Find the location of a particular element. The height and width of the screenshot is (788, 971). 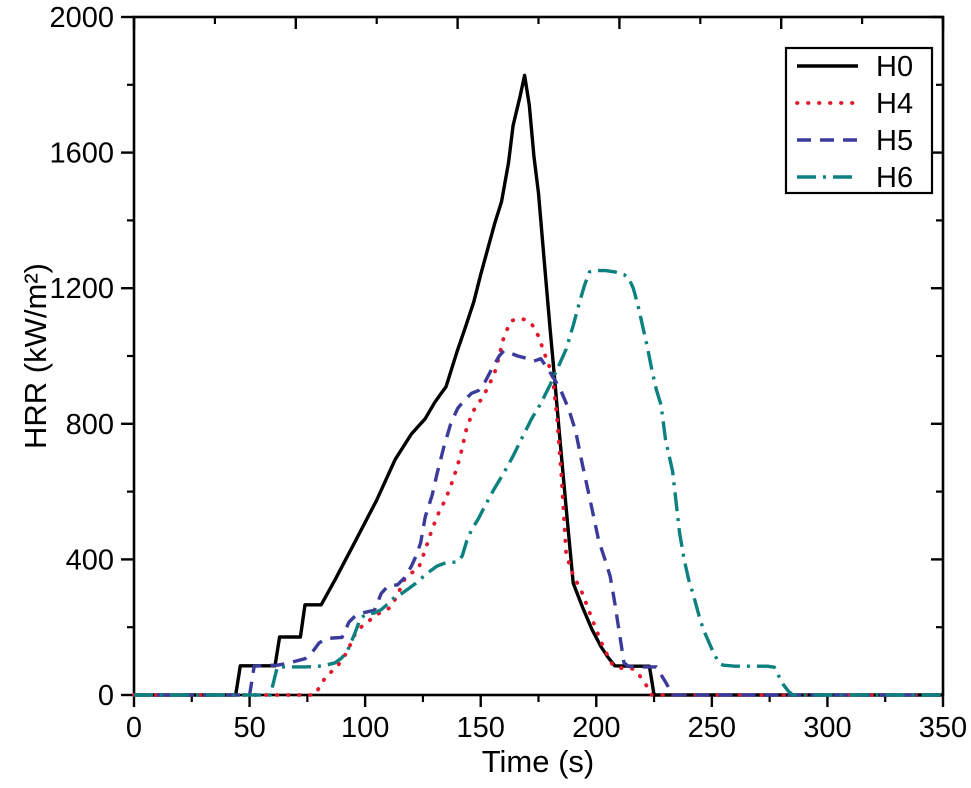

y-tick-label: 2000 is located at coordinates (81, 18).